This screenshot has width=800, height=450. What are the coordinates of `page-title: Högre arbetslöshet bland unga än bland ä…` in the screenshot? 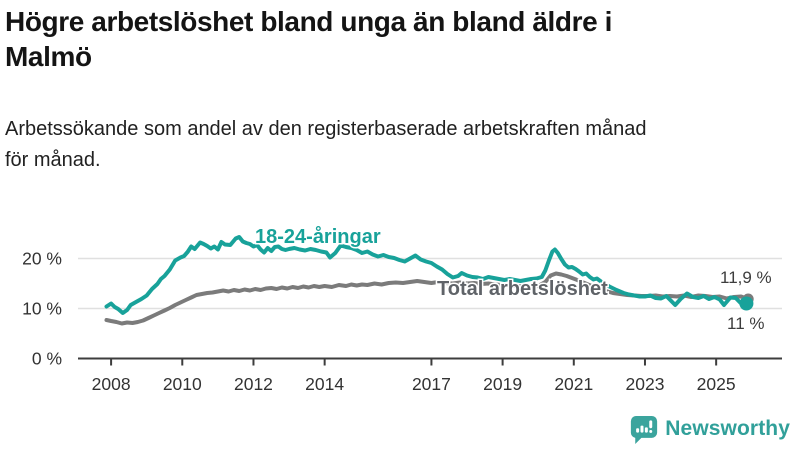 It's located at (309, 39).